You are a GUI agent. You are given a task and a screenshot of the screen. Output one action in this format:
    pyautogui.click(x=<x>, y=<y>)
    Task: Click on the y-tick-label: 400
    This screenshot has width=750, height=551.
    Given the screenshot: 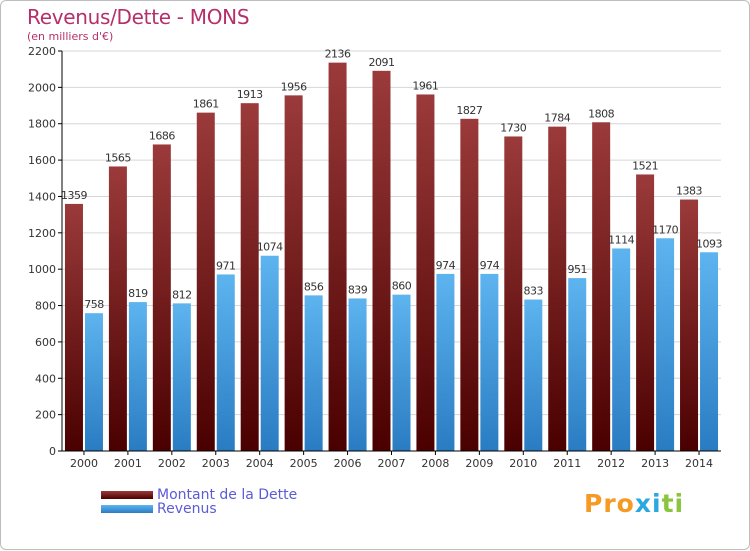 What is the action you would take?
    pyautogui.click(x=45, y=378)
    